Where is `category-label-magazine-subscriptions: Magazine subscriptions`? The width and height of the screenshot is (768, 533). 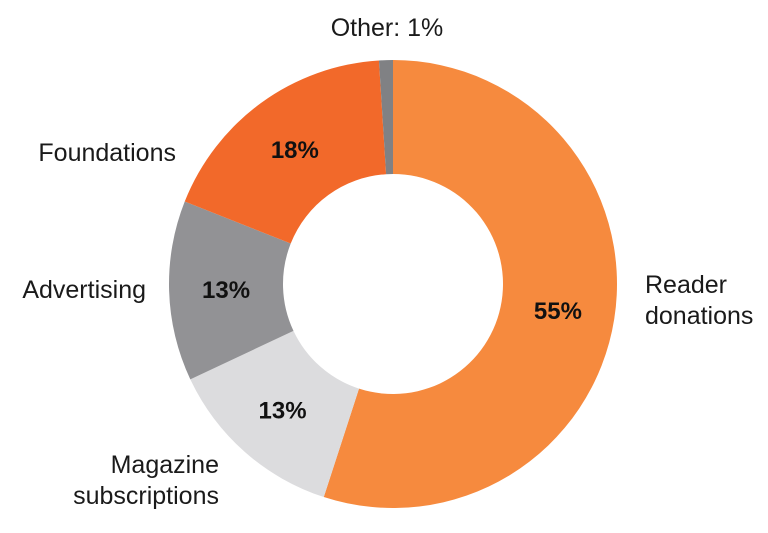 category-label-magazine-subscriptions: Magazine subscriptions is located at coordinates (146, 480).